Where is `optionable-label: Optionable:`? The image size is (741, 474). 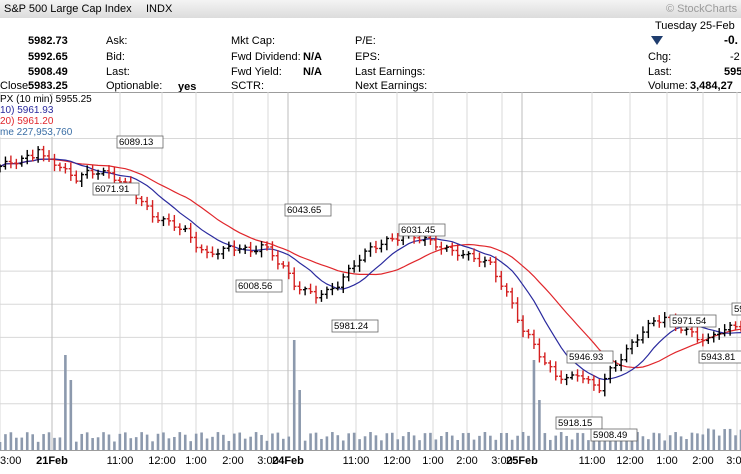
optionable-label: Optionable: is located at coordinates (134, 86).